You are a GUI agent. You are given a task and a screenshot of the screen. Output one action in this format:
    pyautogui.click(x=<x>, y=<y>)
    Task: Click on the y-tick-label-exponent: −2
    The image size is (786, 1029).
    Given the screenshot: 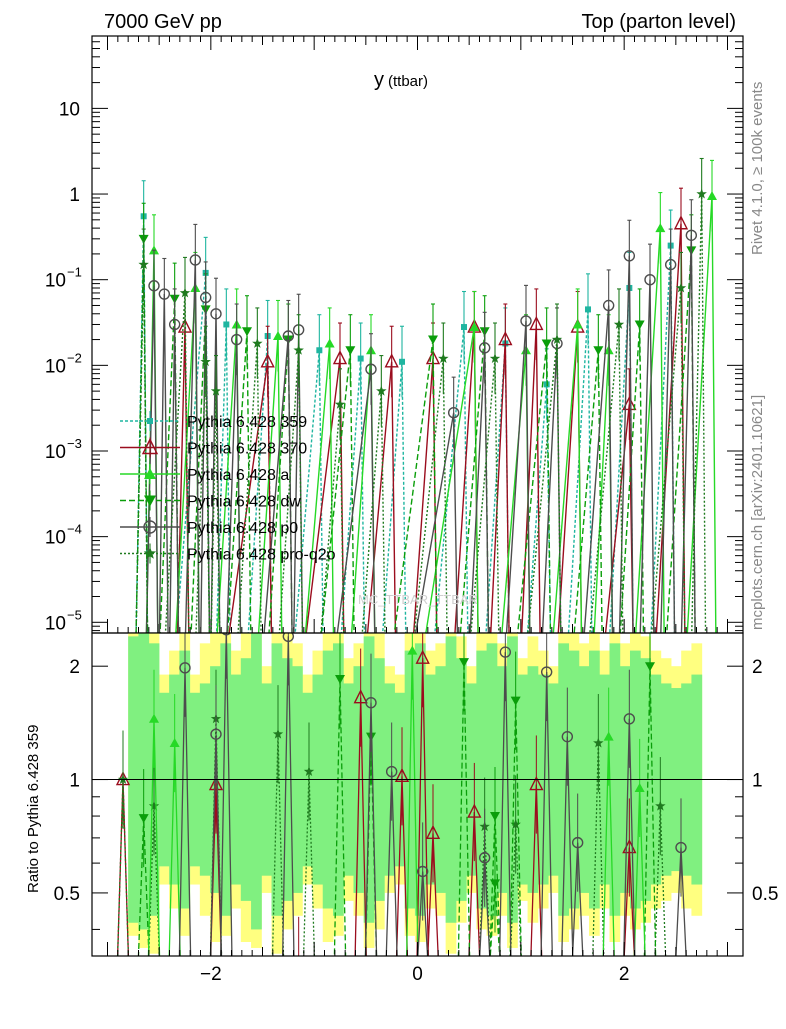 What is the action you would take?
    pyautogui.click(x=74, y=357)
    